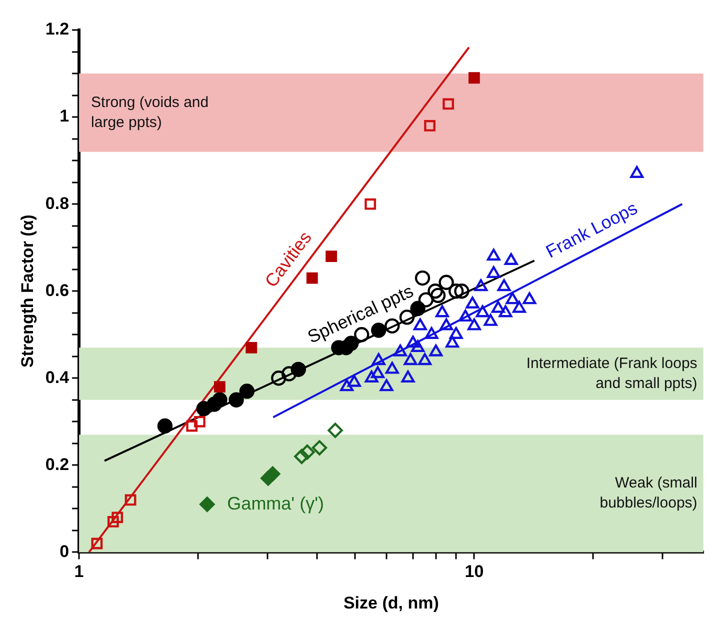  Describe the element at coordinates (391, 602) in the screenshot. I see `x-axis-title: Size (d, nm)` at that location.